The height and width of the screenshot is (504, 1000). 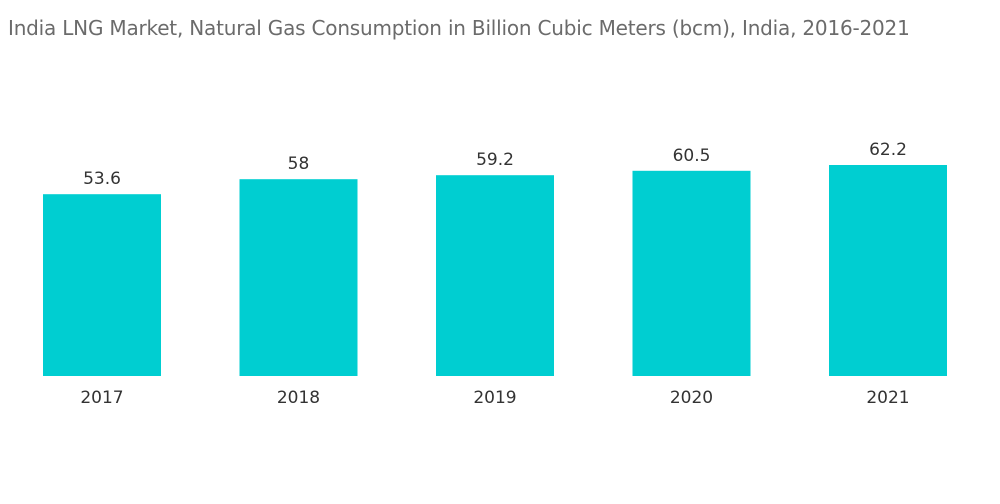 I want to click on x-tick-label-2021: 2021, so click(x=887, y=398).